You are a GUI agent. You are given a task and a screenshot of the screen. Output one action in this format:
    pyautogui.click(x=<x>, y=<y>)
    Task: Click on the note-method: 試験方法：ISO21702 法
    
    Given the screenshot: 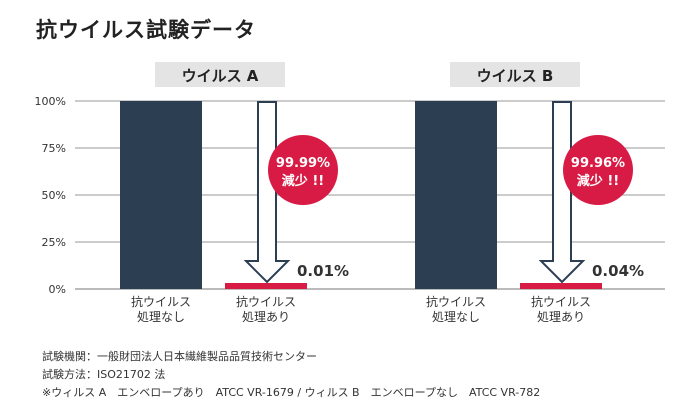 What is the action you would take?
    pyautogui.click(x=104, y=374)
    